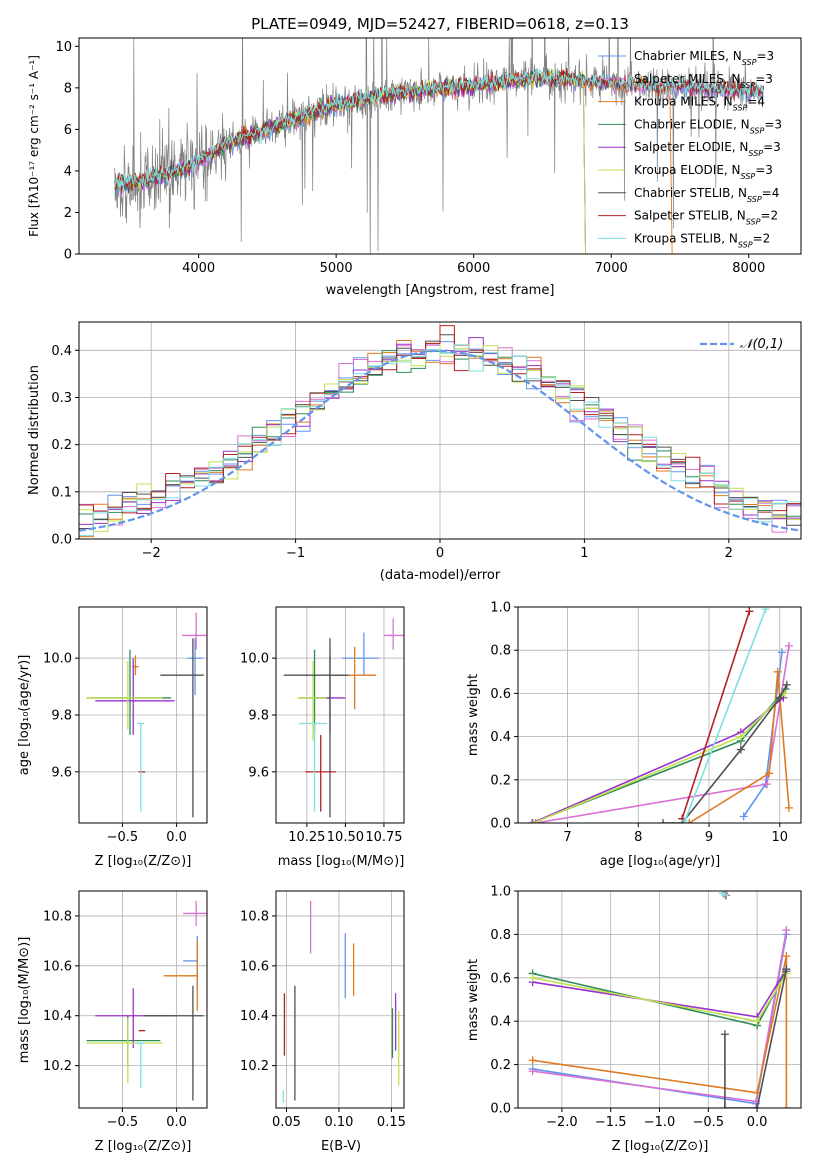 This screenshot has height=1170, width=819. Describe the element at coordinates (306, 837) in the screenshot. I see `age-vs-mass-xtick-label: 10.25` at that location.